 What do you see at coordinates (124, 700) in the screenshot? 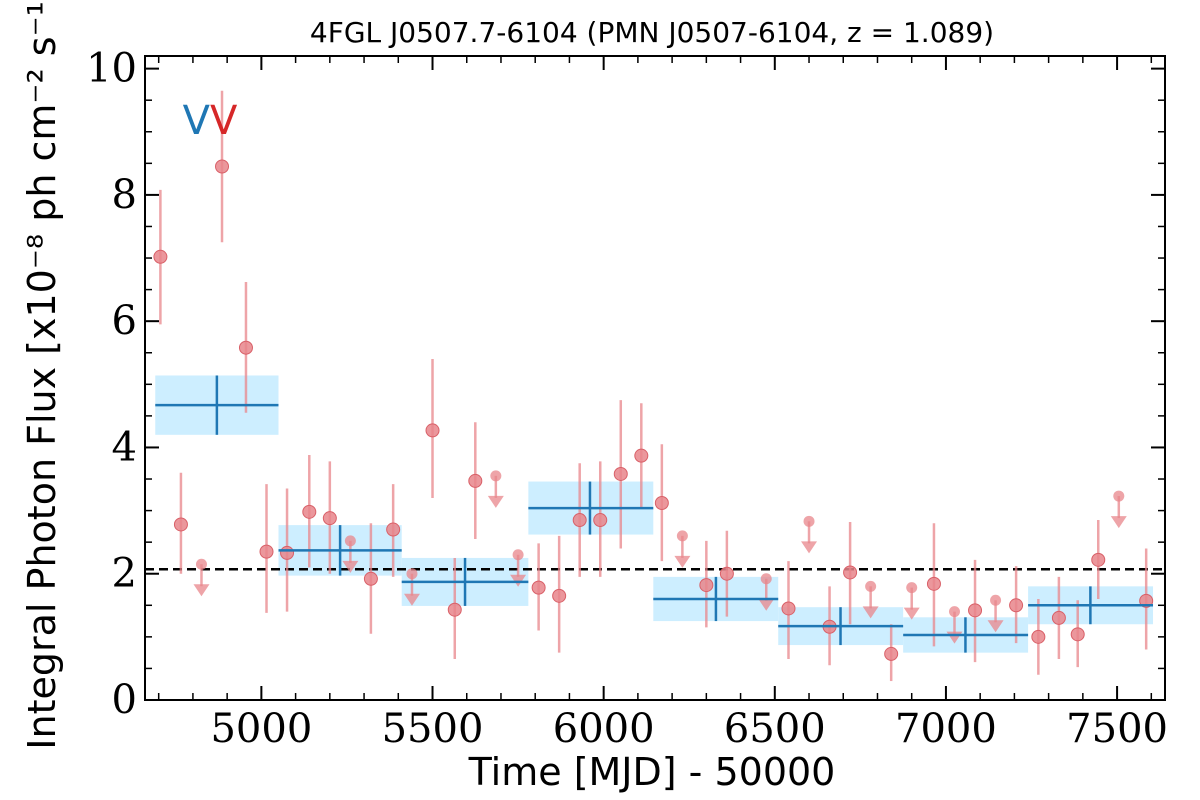
I see `y-tick-label-0: 0` at bounding box center [124, 700].